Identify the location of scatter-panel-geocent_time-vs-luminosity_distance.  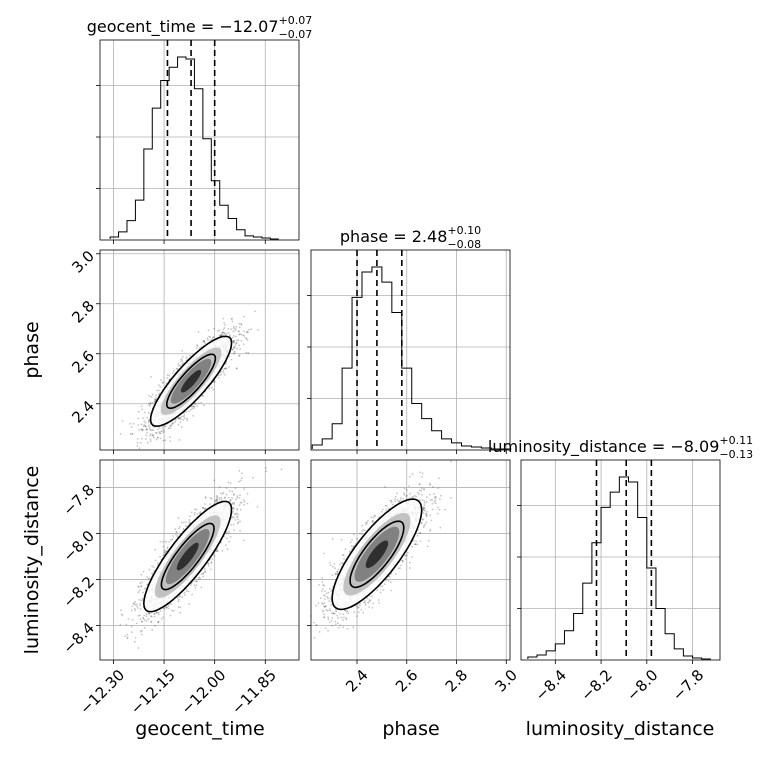
(197, 562).